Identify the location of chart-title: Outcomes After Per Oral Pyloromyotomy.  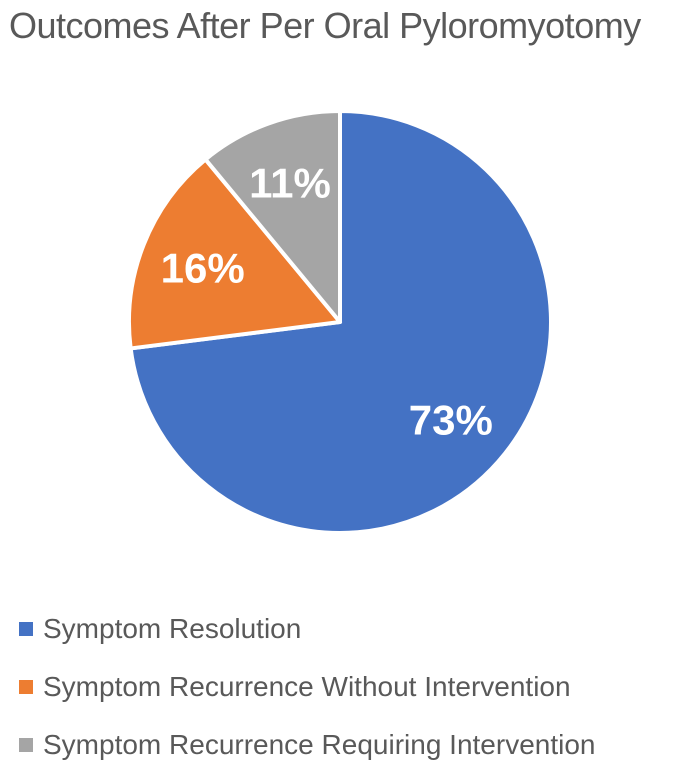
(325, 25).